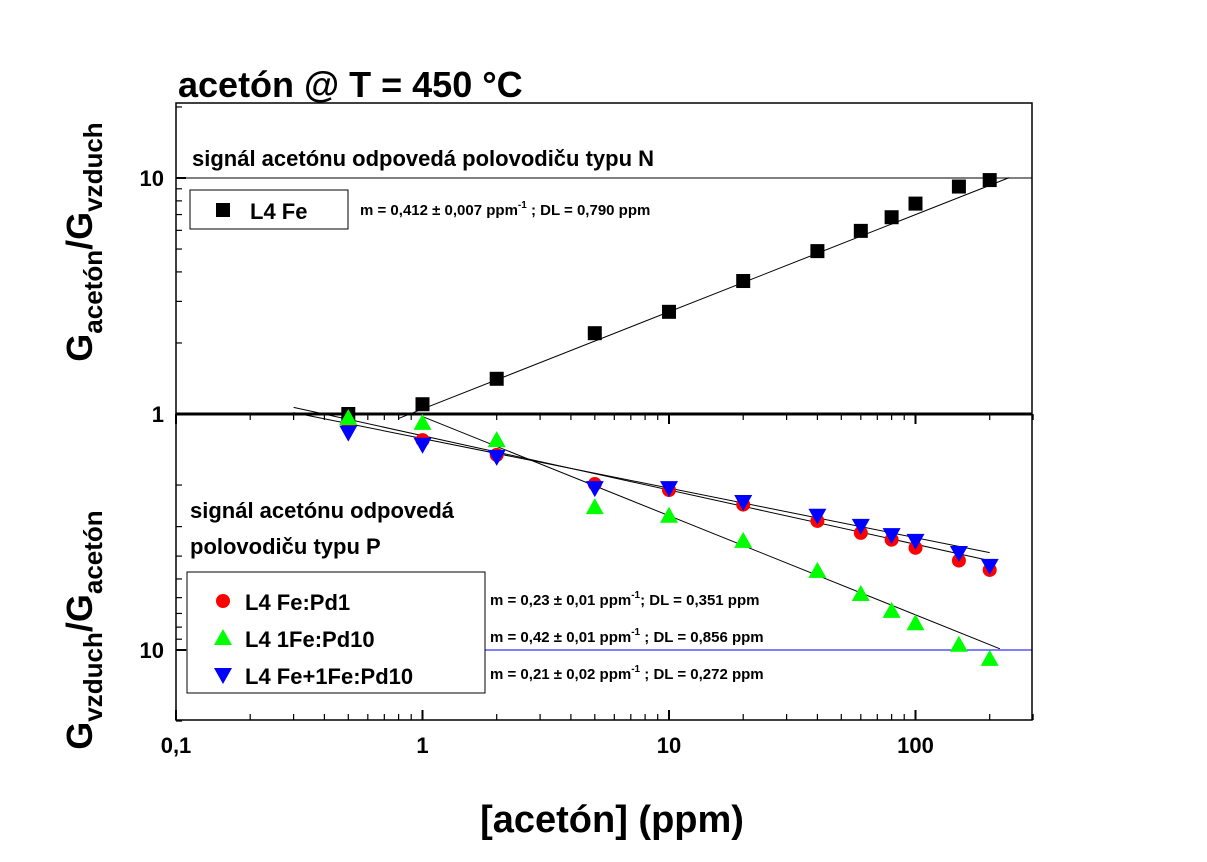  What do you see at coordinates (158, 414) in the screenshot?
I see `y-tick-label: 1` at bounding box center [158, 414].